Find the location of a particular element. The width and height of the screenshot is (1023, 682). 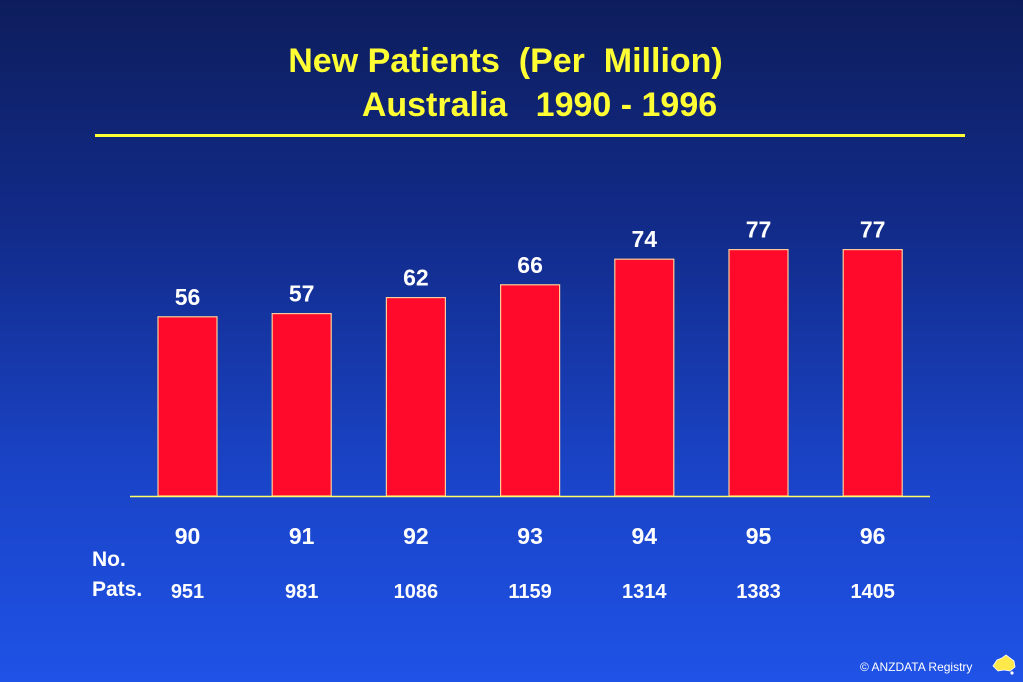

chart-title-line1: New Patients (Per Million) is located at coordinates (505, 61).